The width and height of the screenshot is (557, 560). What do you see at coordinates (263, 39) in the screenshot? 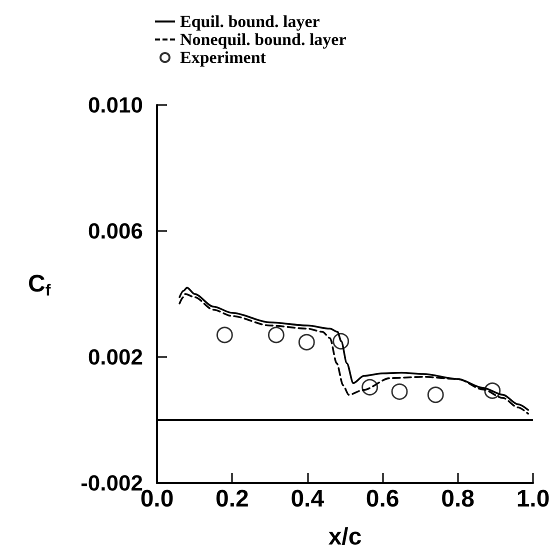
I see `legend-label: Nonequil. bound. layer` at bounding box center [263, 39].